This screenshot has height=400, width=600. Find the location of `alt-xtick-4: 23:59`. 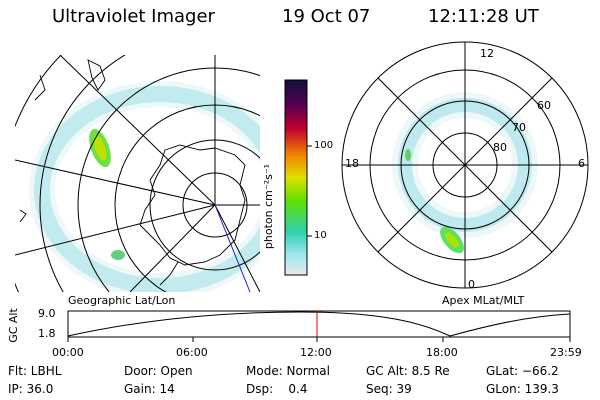

alt-xtick-4: 23:59 is located at coordinates (566, 352).